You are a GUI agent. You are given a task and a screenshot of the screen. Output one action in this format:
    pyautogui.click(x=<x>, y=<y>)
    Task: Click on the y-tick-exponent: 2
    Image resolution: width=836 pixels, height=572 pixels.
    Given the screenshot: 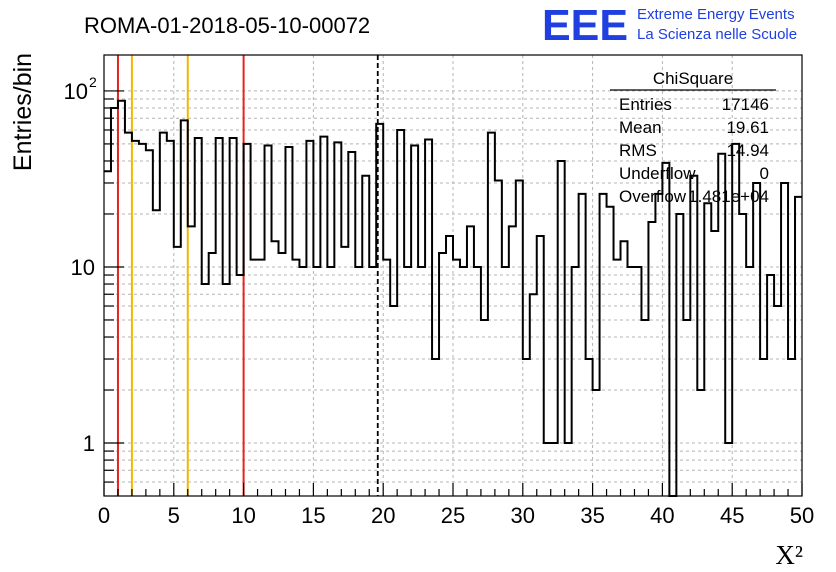 What is the action you would take?
    pyautogui.click(x=93, y=82)
    